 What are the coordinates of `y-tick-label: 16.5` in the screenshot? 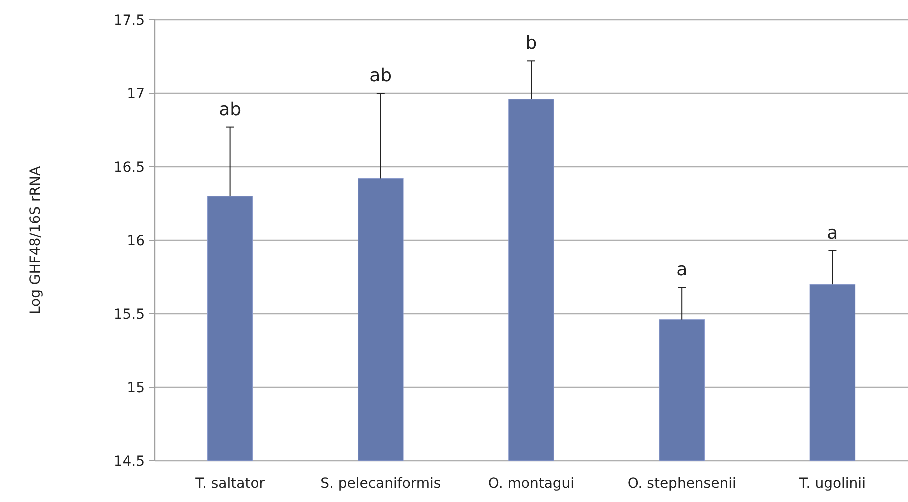 It's located at (129, 168).